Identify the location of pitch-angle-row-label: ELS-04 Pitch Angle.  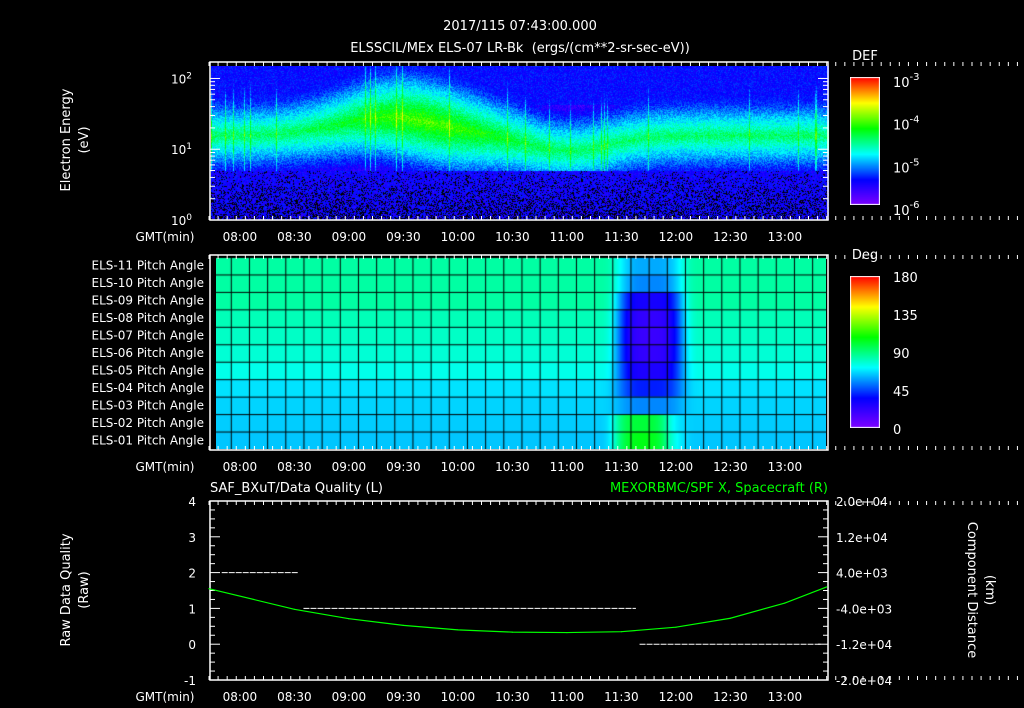
(148, 388).